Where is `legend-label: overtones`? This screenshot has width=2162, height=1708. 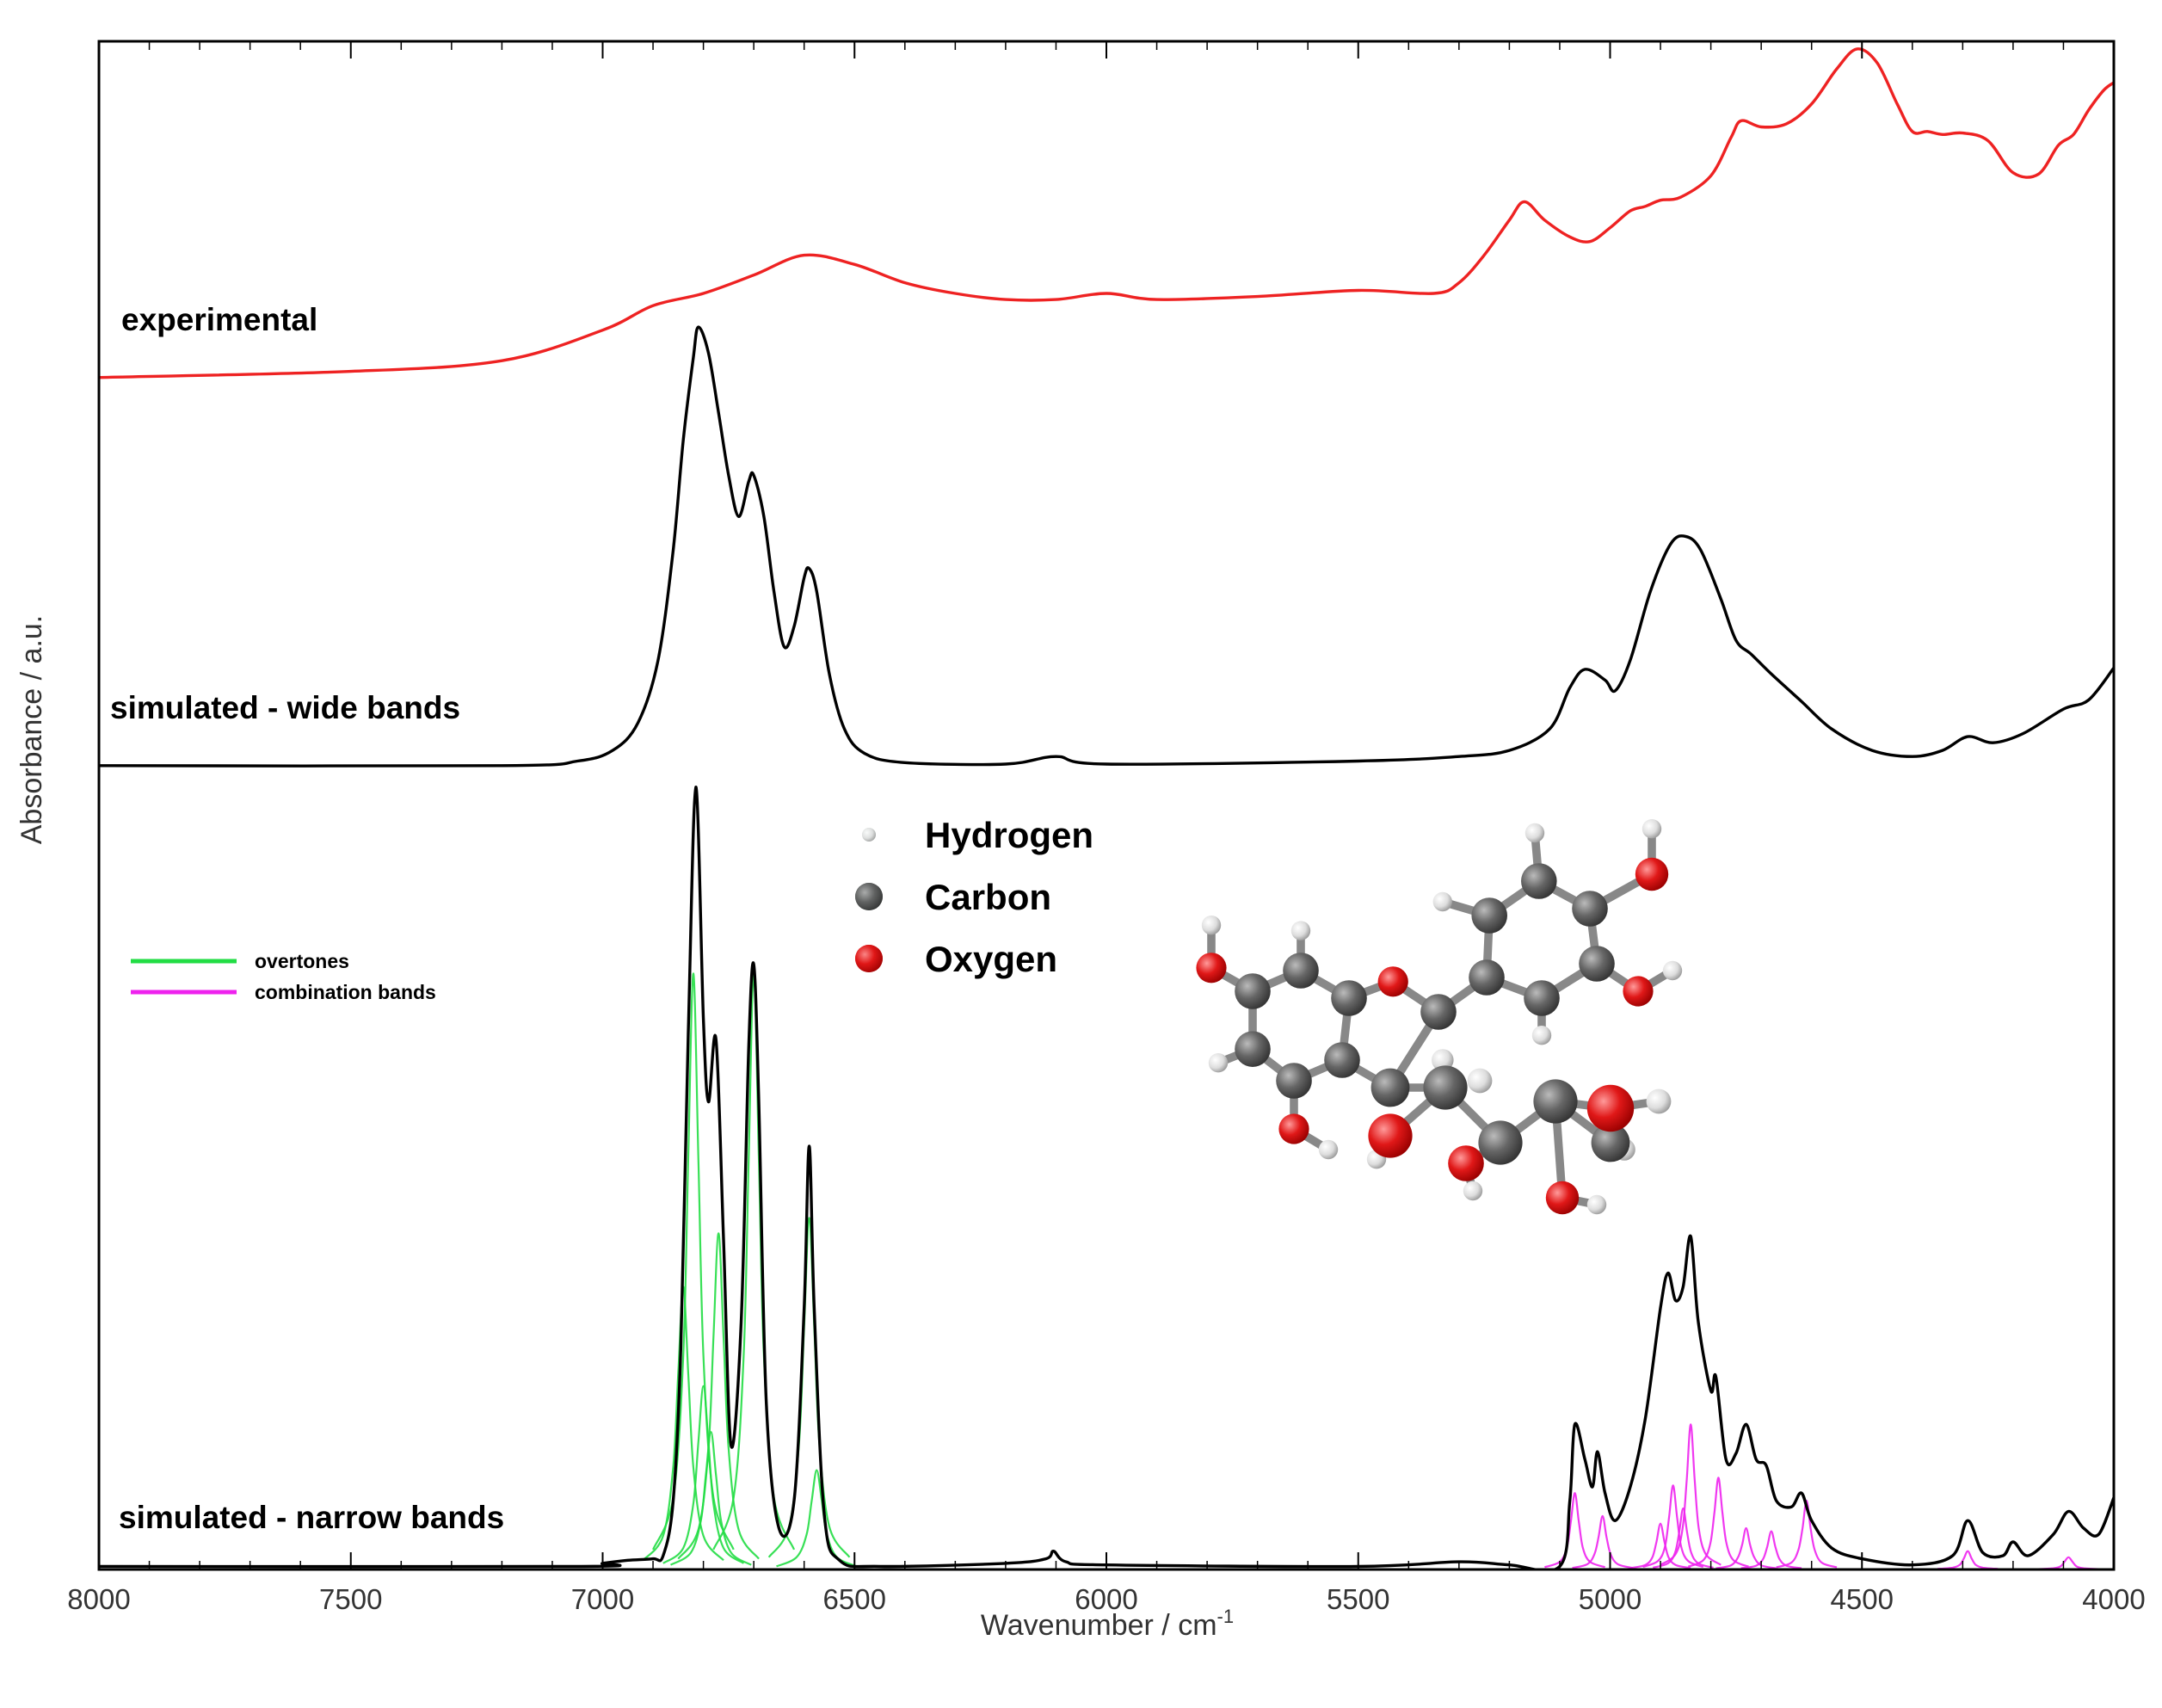 legend-label: overtones is located at coordinates (302, 961).